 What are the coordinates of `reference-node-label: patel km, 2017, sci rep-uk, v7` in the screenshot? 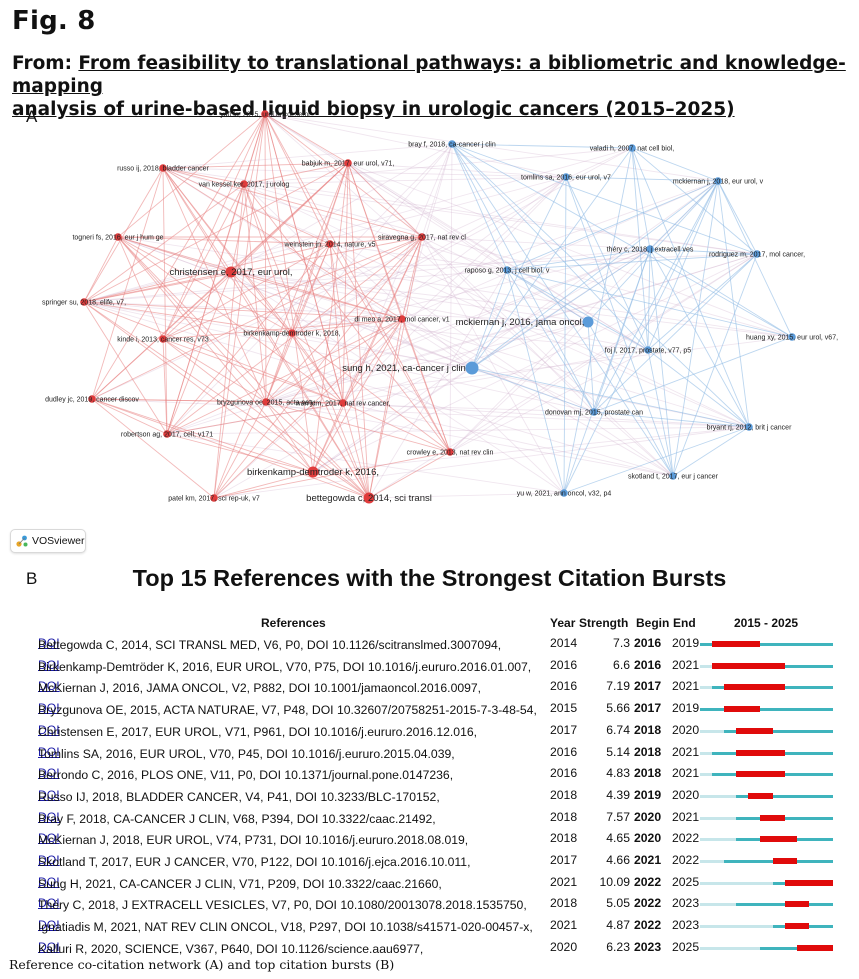 It's located at (214, 499).